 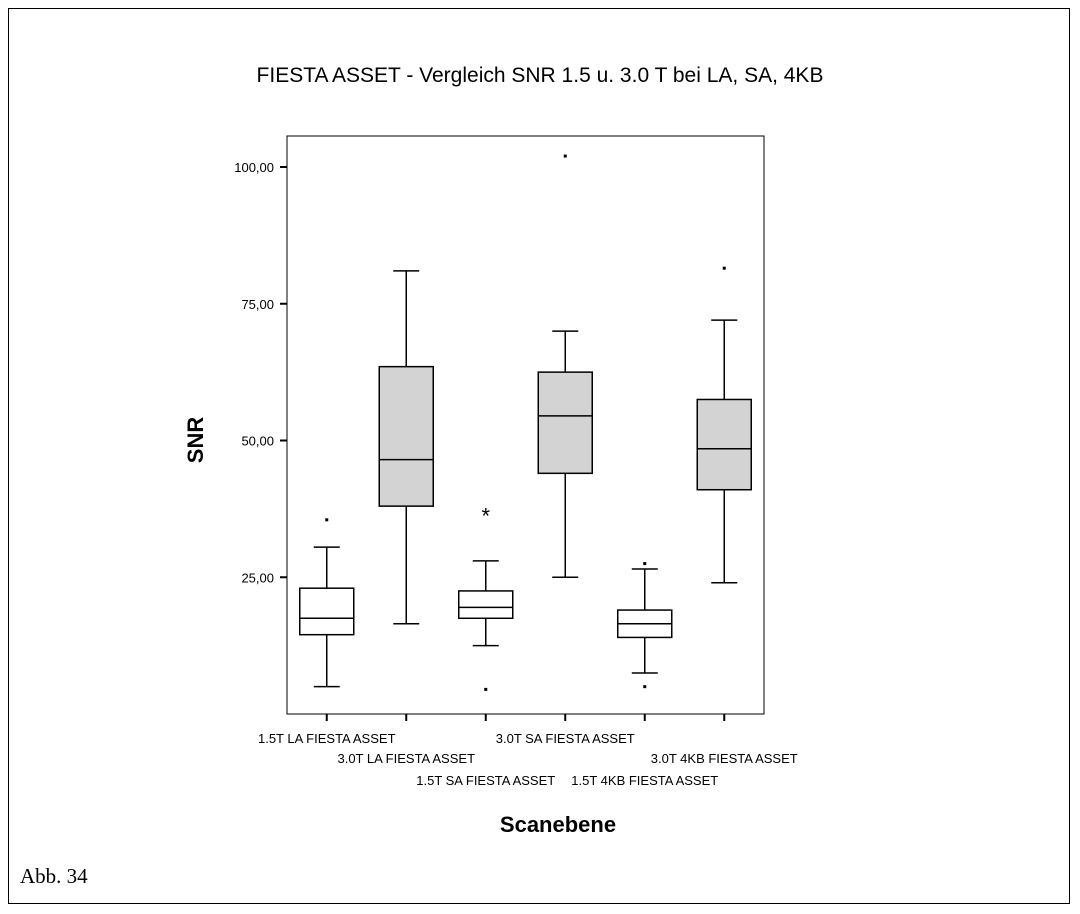 What do you see at coordinates (406, 758) in the screenshot?
I see `x-tick-label: 3.0T LA FIESTA ASSET` at bounding box center [406, 758].